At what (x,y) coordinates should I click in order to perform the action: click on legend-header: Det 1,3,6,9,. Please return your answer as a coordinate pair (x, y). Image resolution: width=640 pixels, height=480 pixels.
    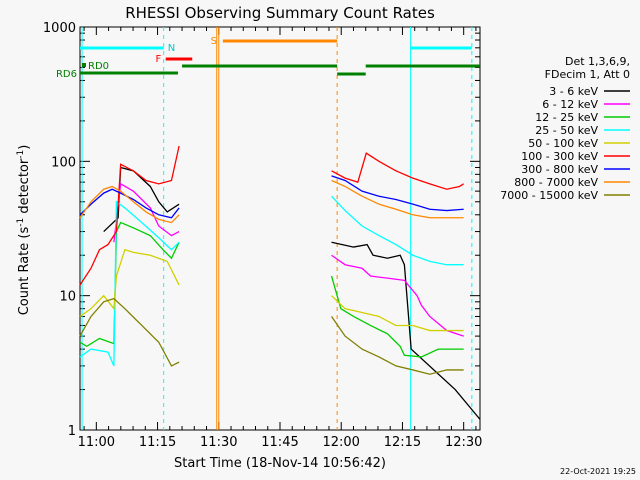
    Looking at the image, I should click on (597, 61).